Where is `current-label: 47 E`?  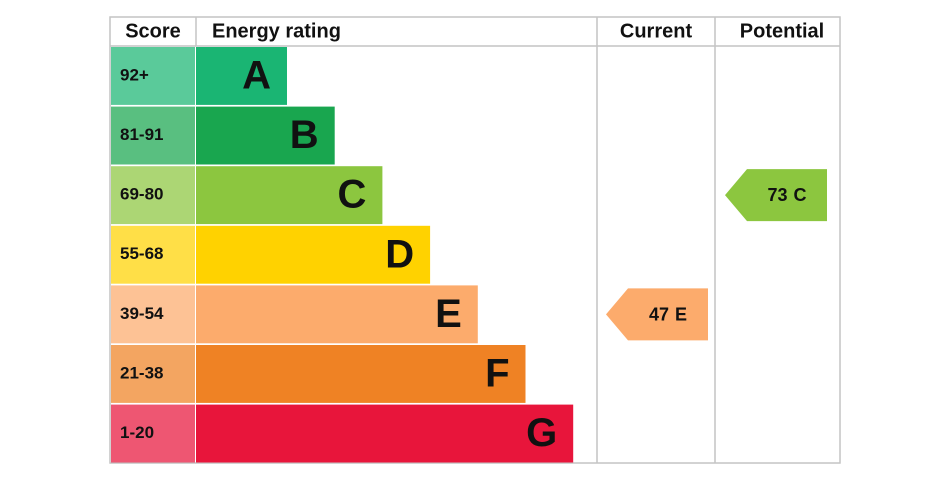 current-label: 47 E is located at coordinates (668, 314).